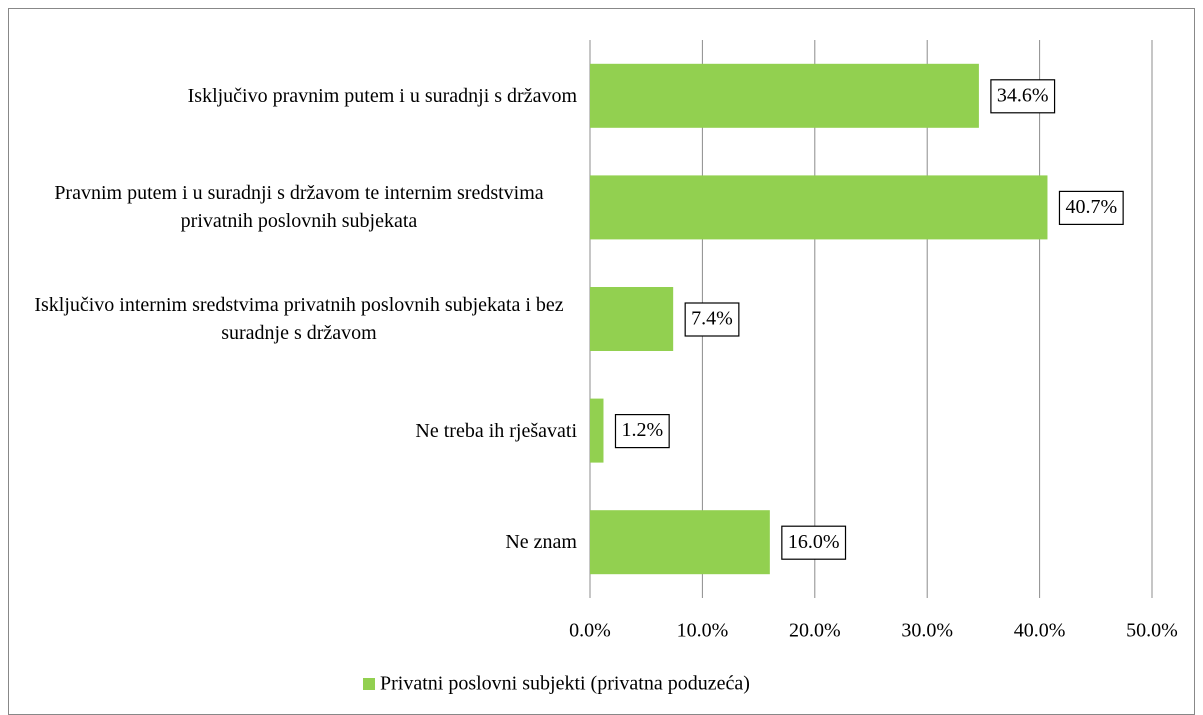  Describe the element at coordinates (1152, 631) in the screenshot. I see `x-tick-label: 50.0%` at that location.